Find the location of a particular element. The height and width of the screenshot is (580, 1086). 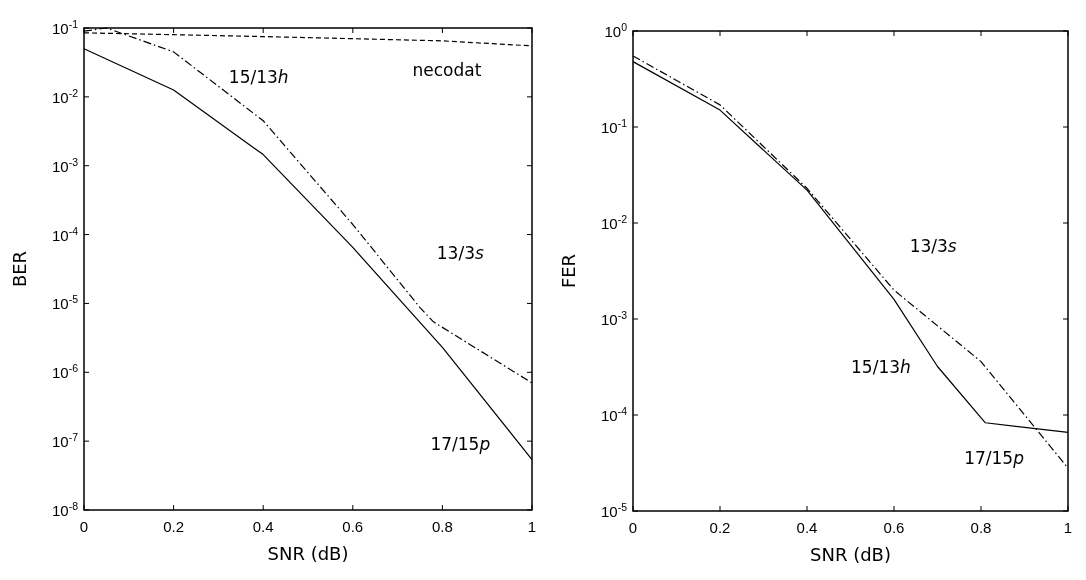

y-tick-label: 10$^{-8}$ is located at coordinates (65, 509).